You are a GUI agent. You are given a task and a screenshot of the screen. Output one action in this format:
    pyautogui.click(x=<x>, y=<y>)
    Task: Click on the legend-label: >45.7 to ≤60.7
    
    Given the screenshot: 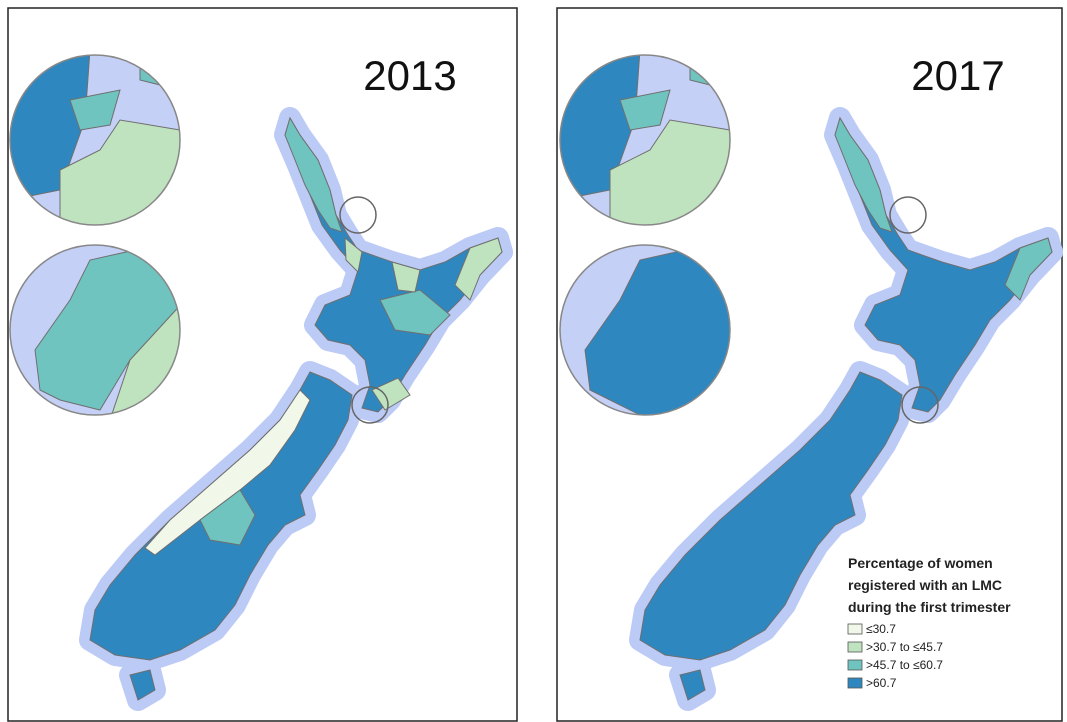 What is the action you would take?
    pyautogui.click(x=904, y=665)
    